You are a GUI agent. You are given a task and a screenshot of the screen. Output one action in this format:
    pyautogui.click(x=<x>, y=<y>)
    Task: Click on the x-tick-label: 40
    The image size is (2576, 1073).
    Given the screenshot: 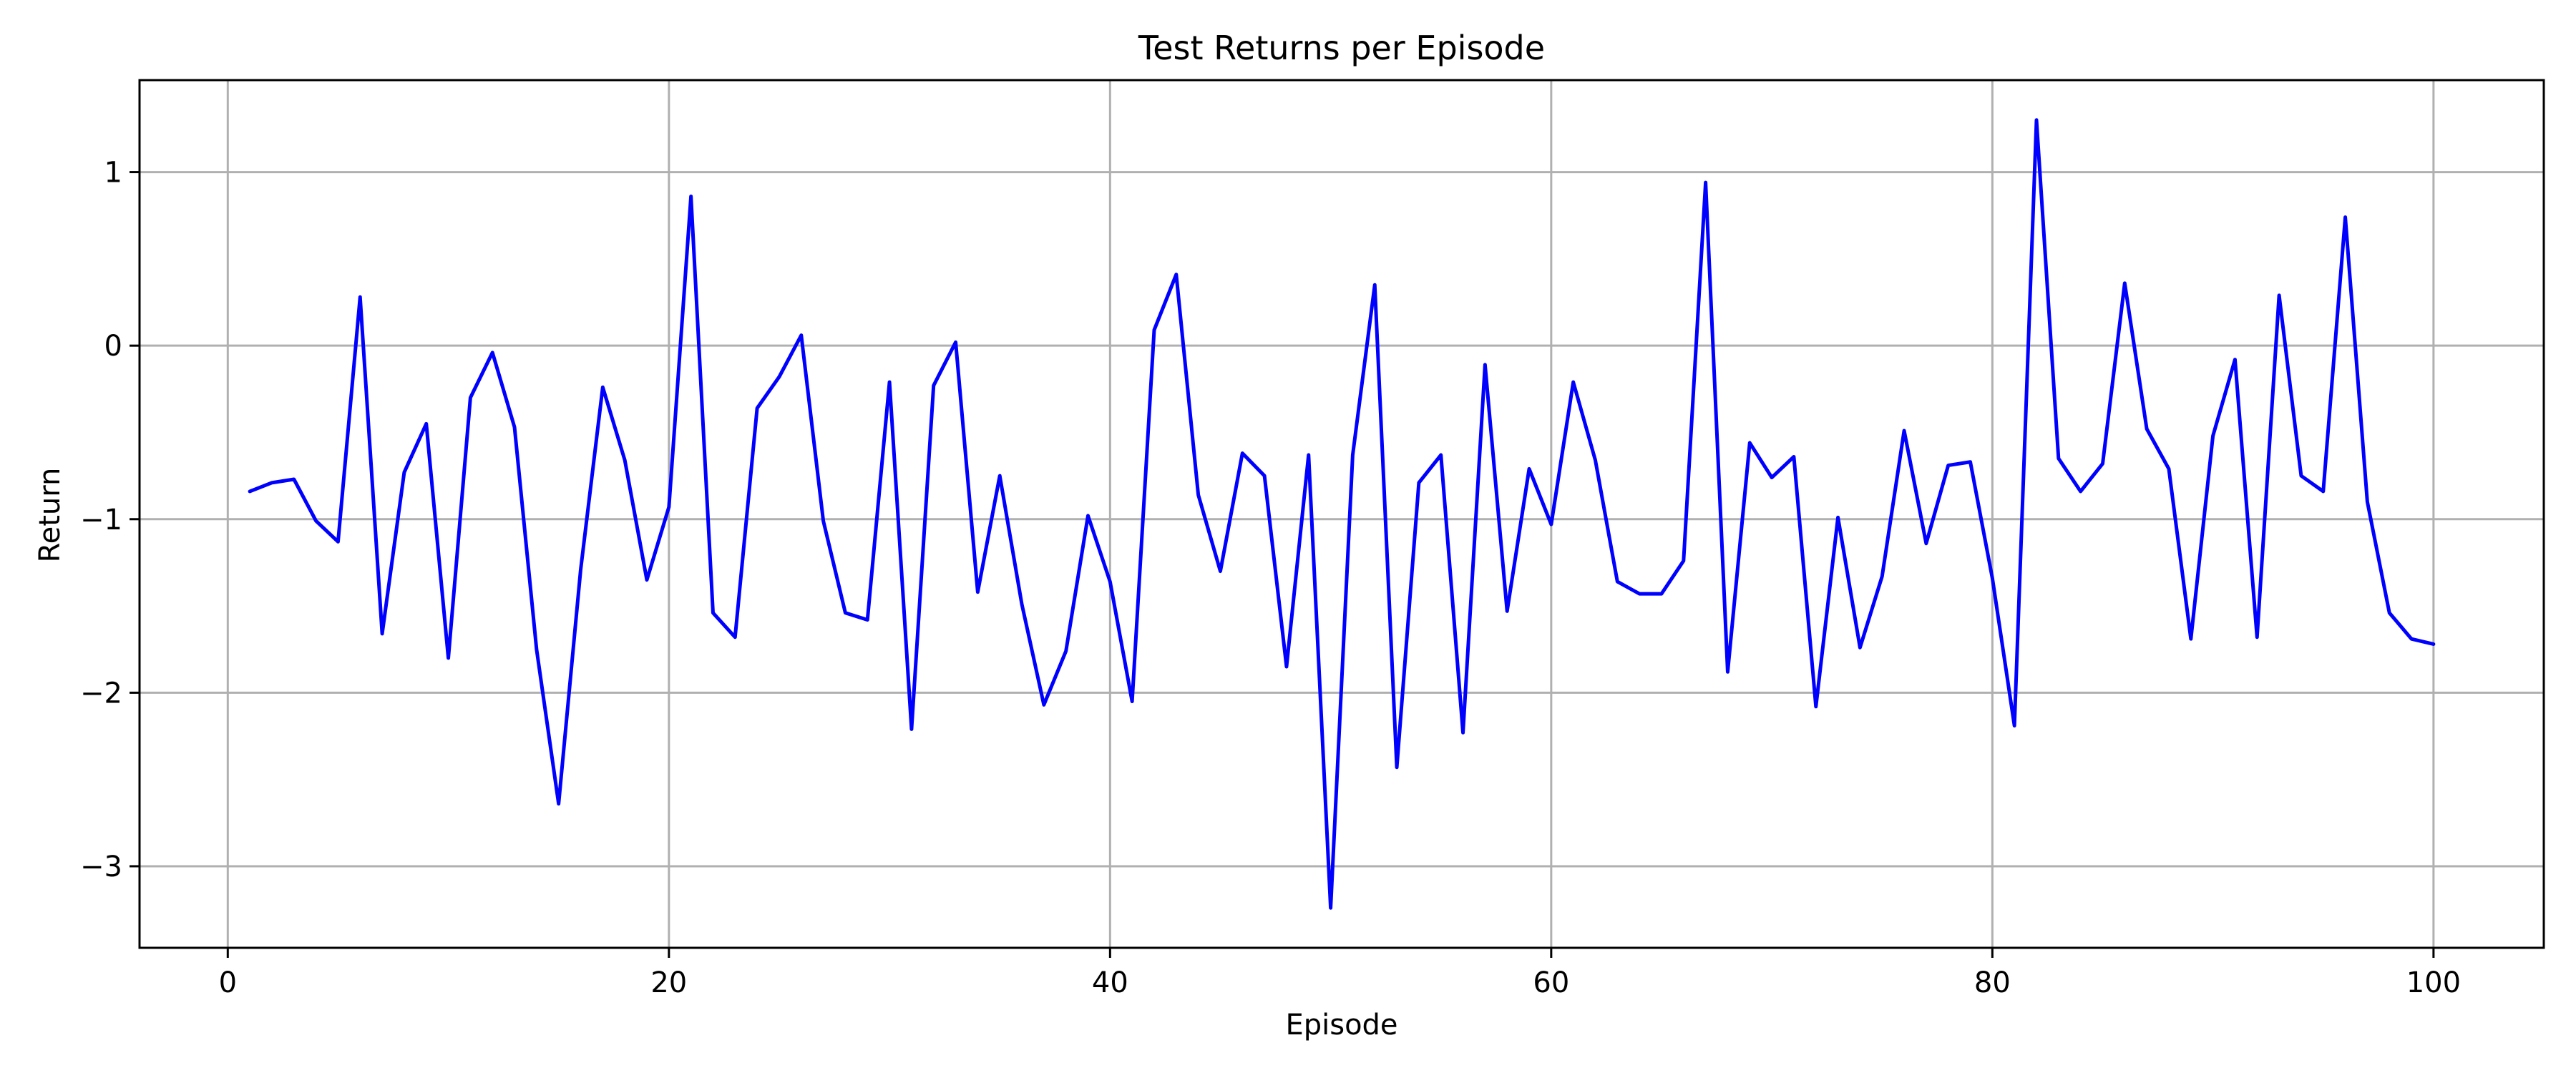 What is the action you would take?
    pyautogui.click(x=1110, y=983)
    